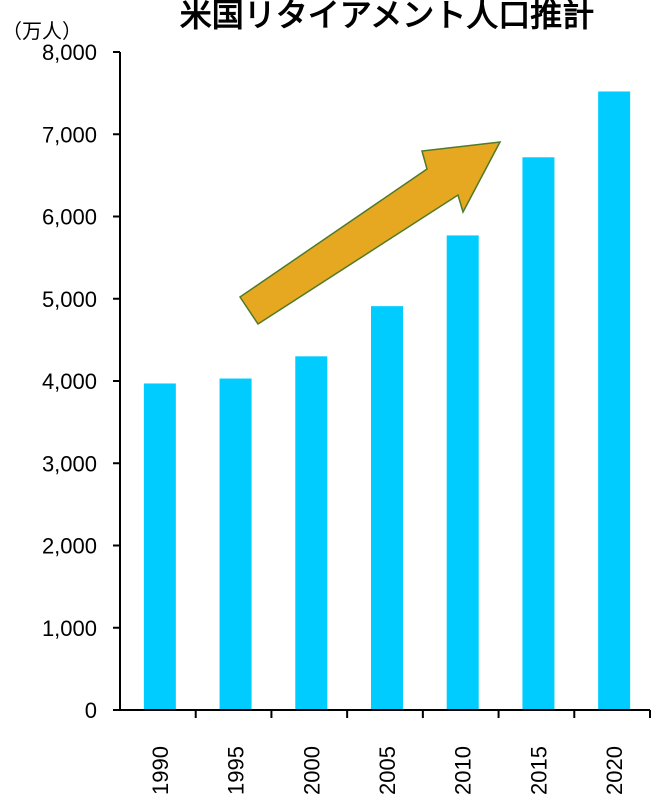  I want to click on x-tick-labels: 1990 1995 2000 2005 2010 2015 2020, so click(387, 770).